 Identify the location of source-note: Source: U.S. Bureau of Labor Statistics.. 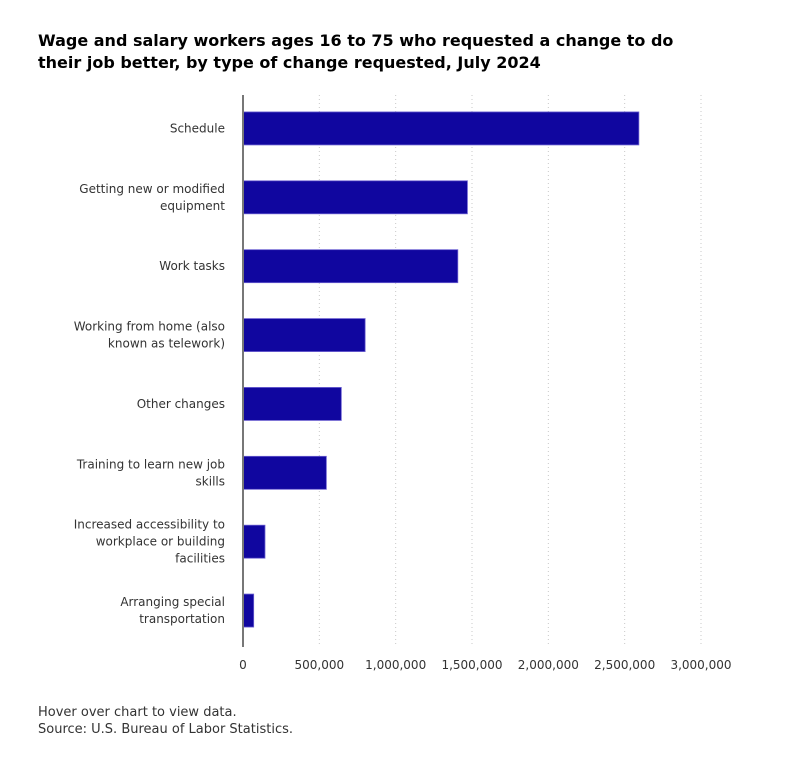
(165, 729).